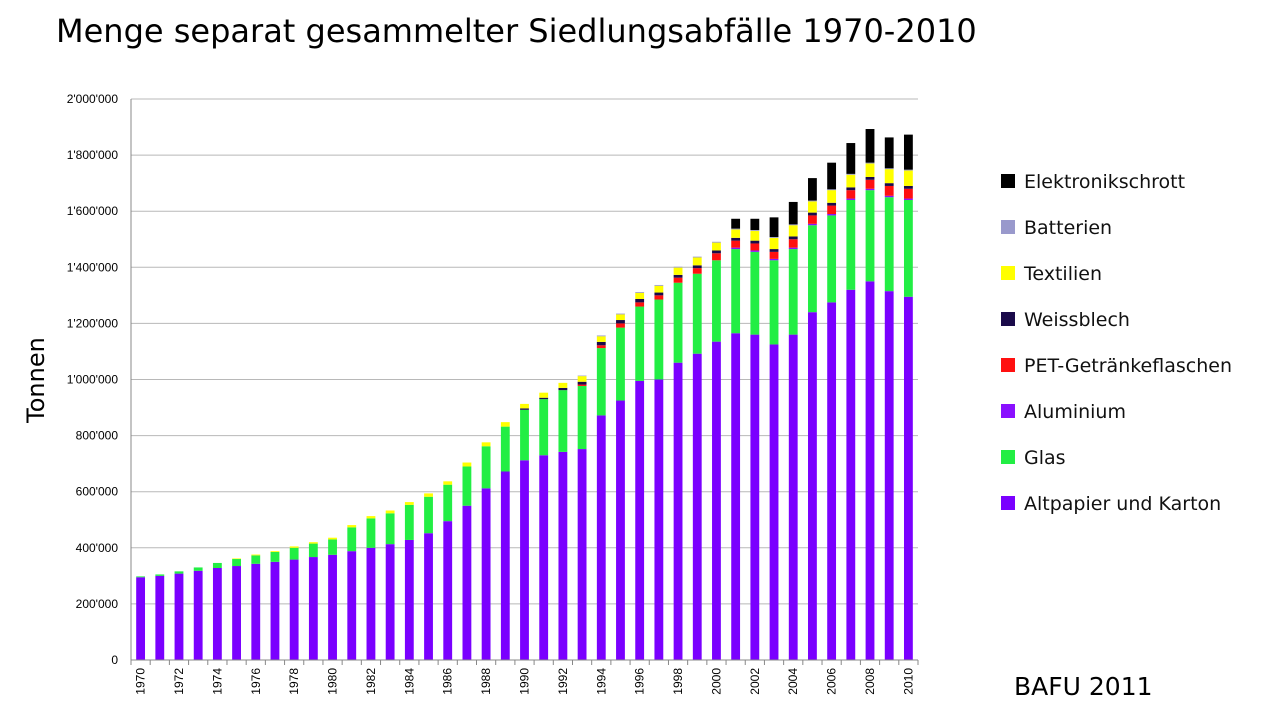 The height and width of the screenshot is (714, 1265). I want to click on x-tick-label: 1970, so click(141, 681).